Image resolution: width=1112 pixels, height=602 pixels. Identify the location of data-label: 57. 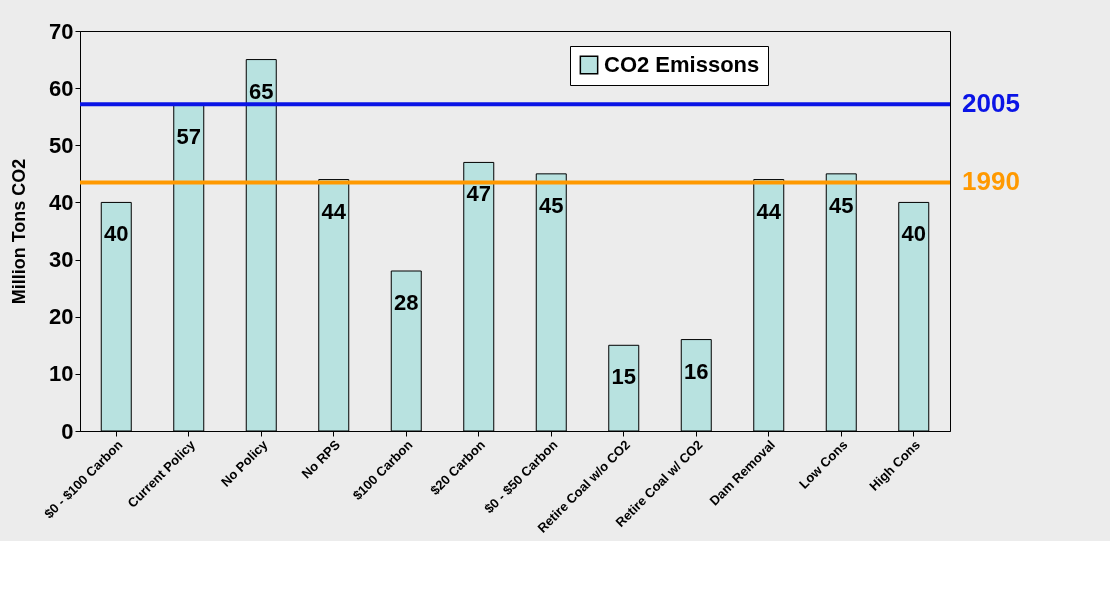
(188, 137).